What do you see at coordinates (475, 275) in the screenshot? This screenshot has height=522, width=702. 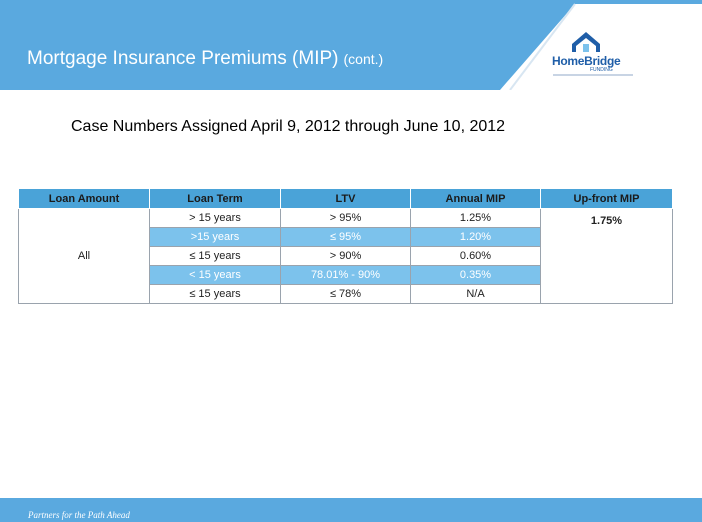 I see `annual-mip-cell: 0.35%` at bounding box center [475, 275].